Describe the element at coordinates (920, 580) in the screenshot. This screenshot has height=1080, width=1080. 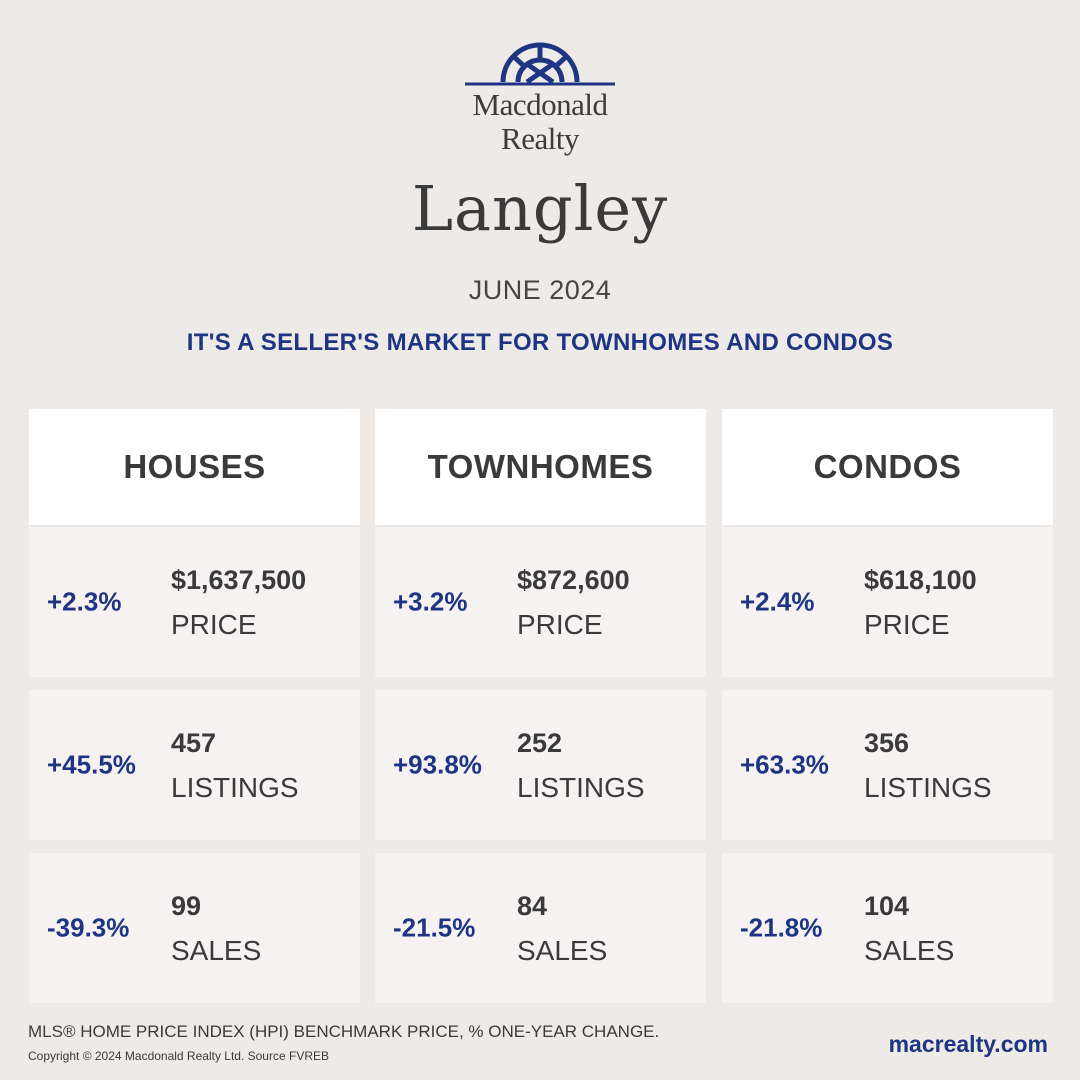
I see `price-value: $618,100` at that location.